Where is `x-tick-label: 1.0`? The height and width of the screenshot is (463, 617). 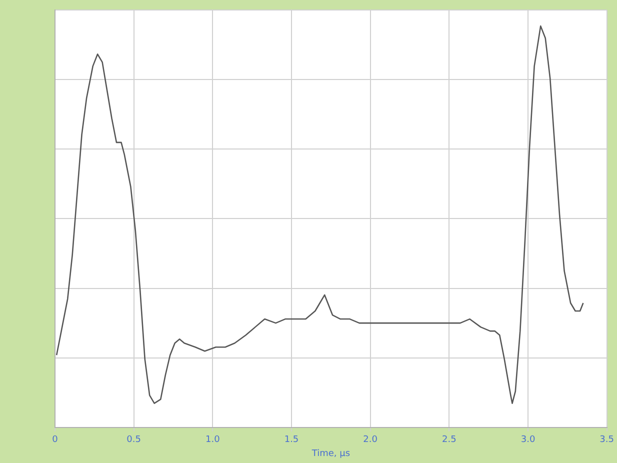
x-tick-label: 1.0 is located at coordinates (213, 440).